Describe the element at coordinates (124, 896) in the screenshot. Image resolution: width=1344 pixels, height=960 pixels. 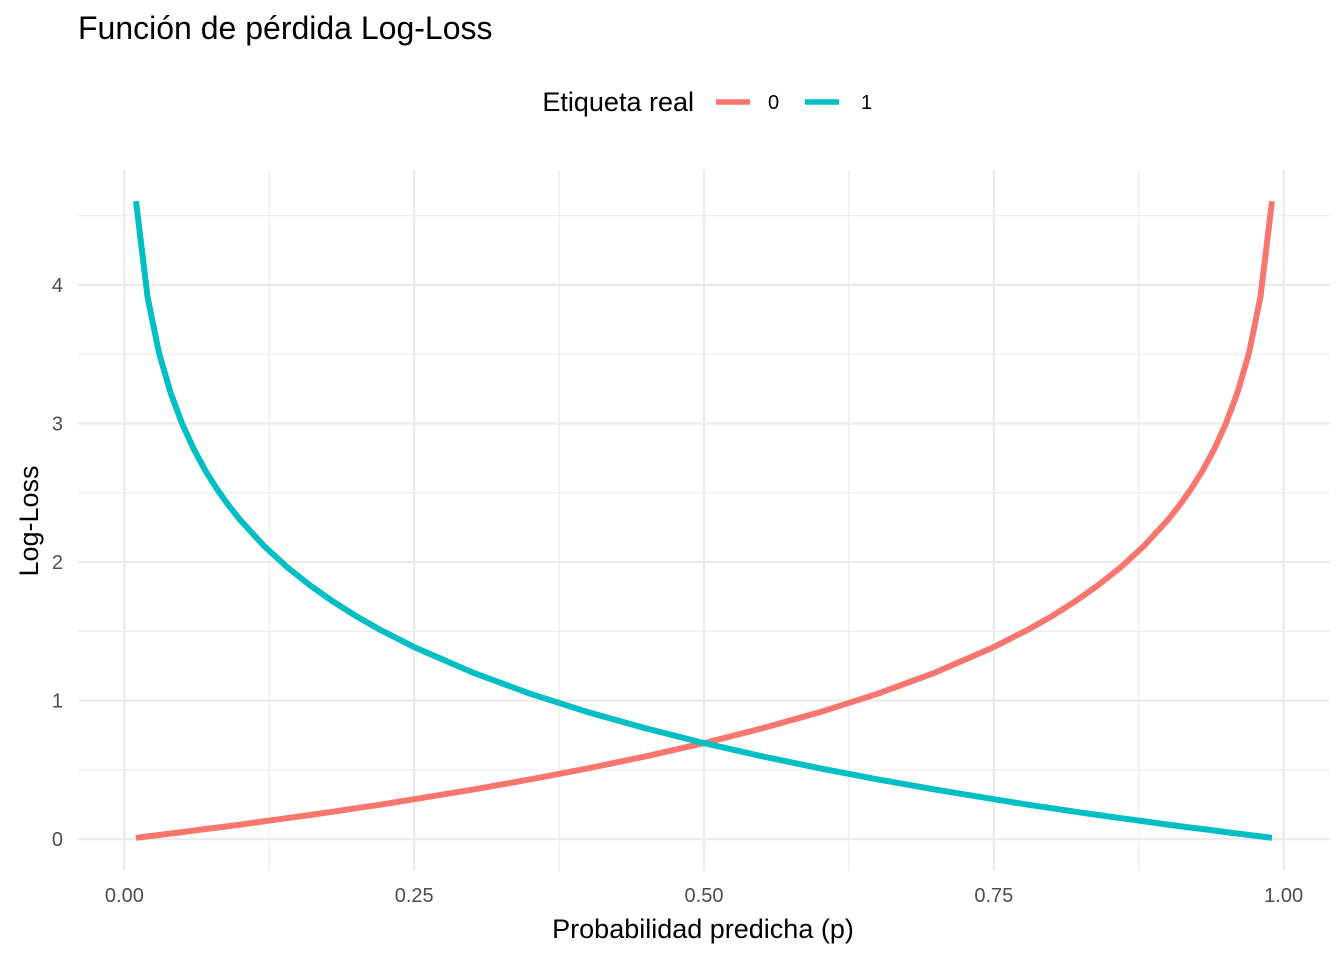
I see `x-tick-label: 0.00` at that location.